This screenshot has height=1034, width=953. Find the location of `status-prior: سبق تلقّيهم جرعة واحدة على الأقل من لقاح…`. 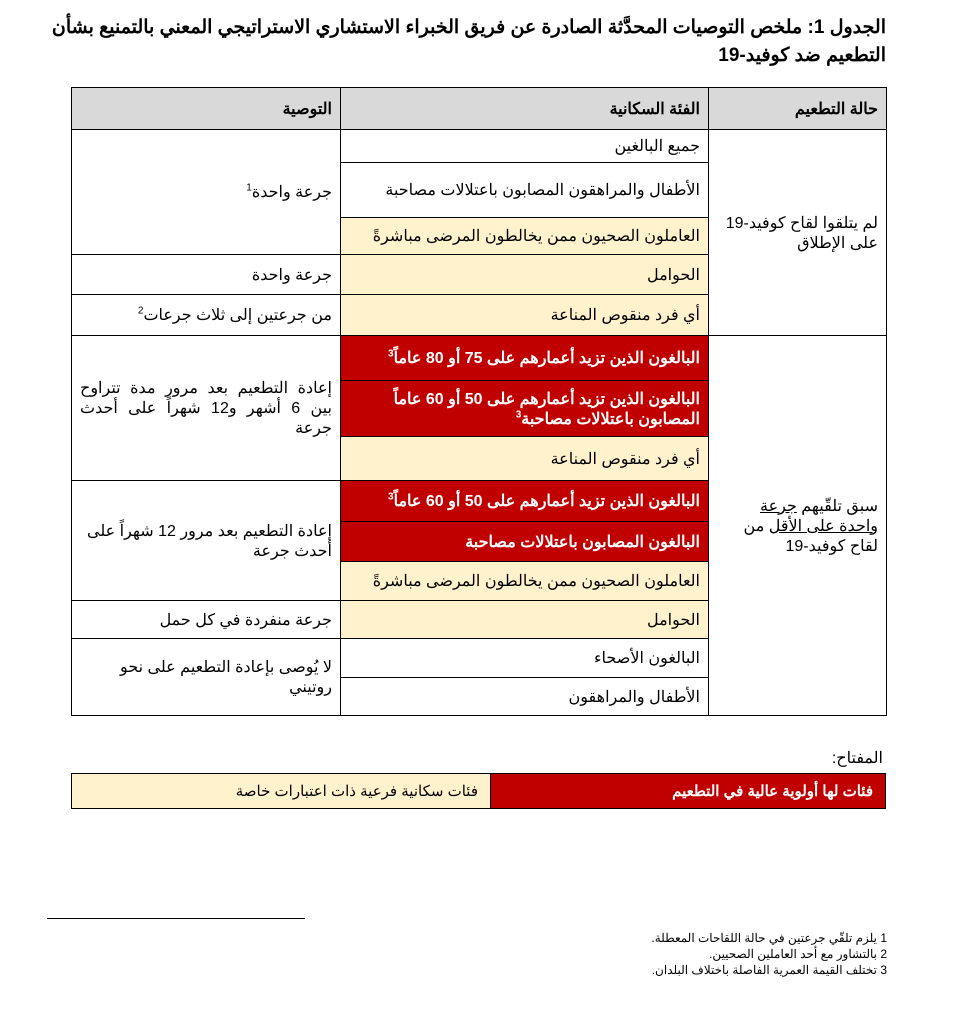

status-prior: سبق تلقّيهم جرعة واحدة على الأقل من لقاح… is located at coordinates (797, 525).